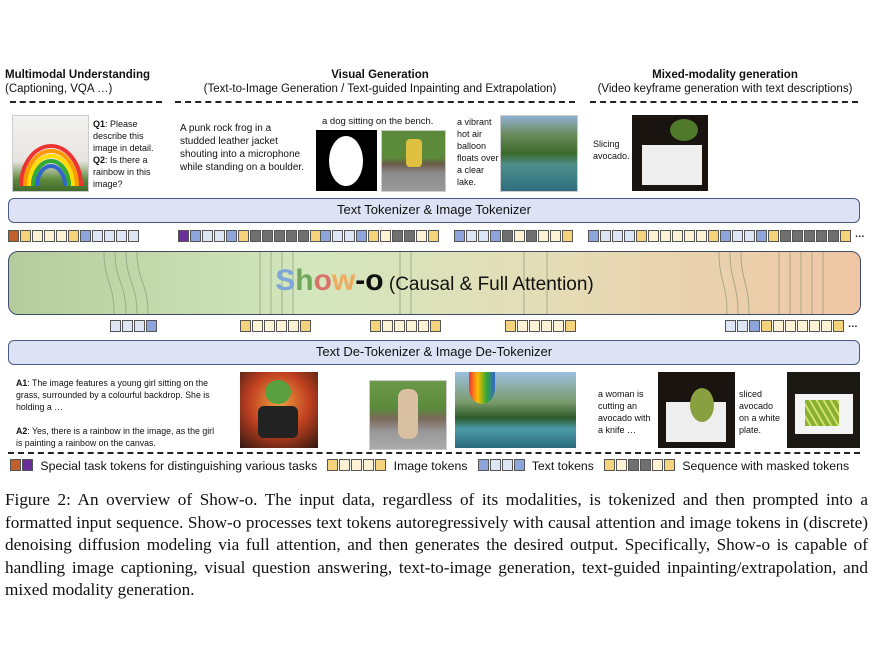  Describe the element at coordinates (561, 466) in the screenshot. I see `legend-label: Text tokens` at that location.